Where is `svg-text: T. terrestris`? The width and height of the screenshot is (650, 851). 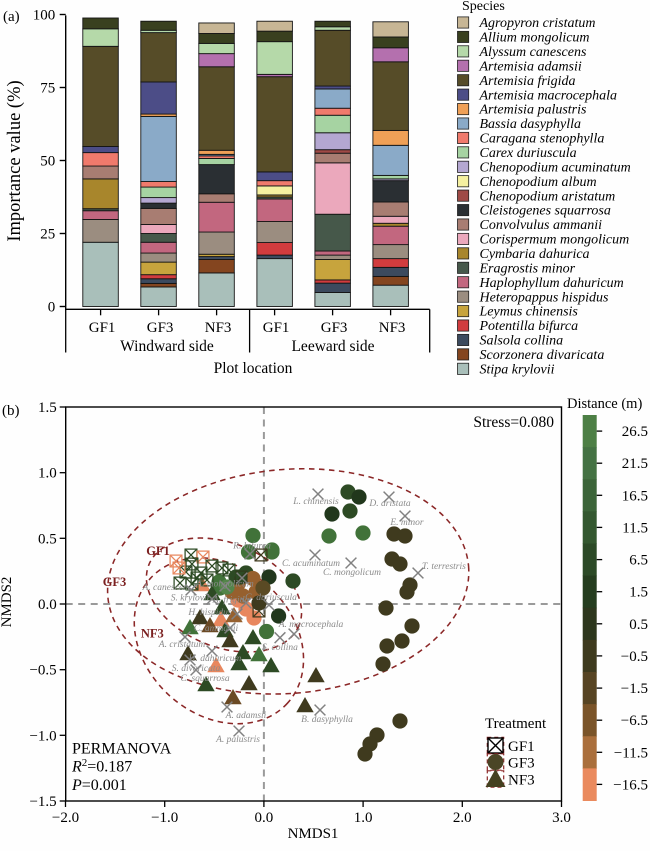
svg-text: T. terrestris is located at coordinates (444, 567).